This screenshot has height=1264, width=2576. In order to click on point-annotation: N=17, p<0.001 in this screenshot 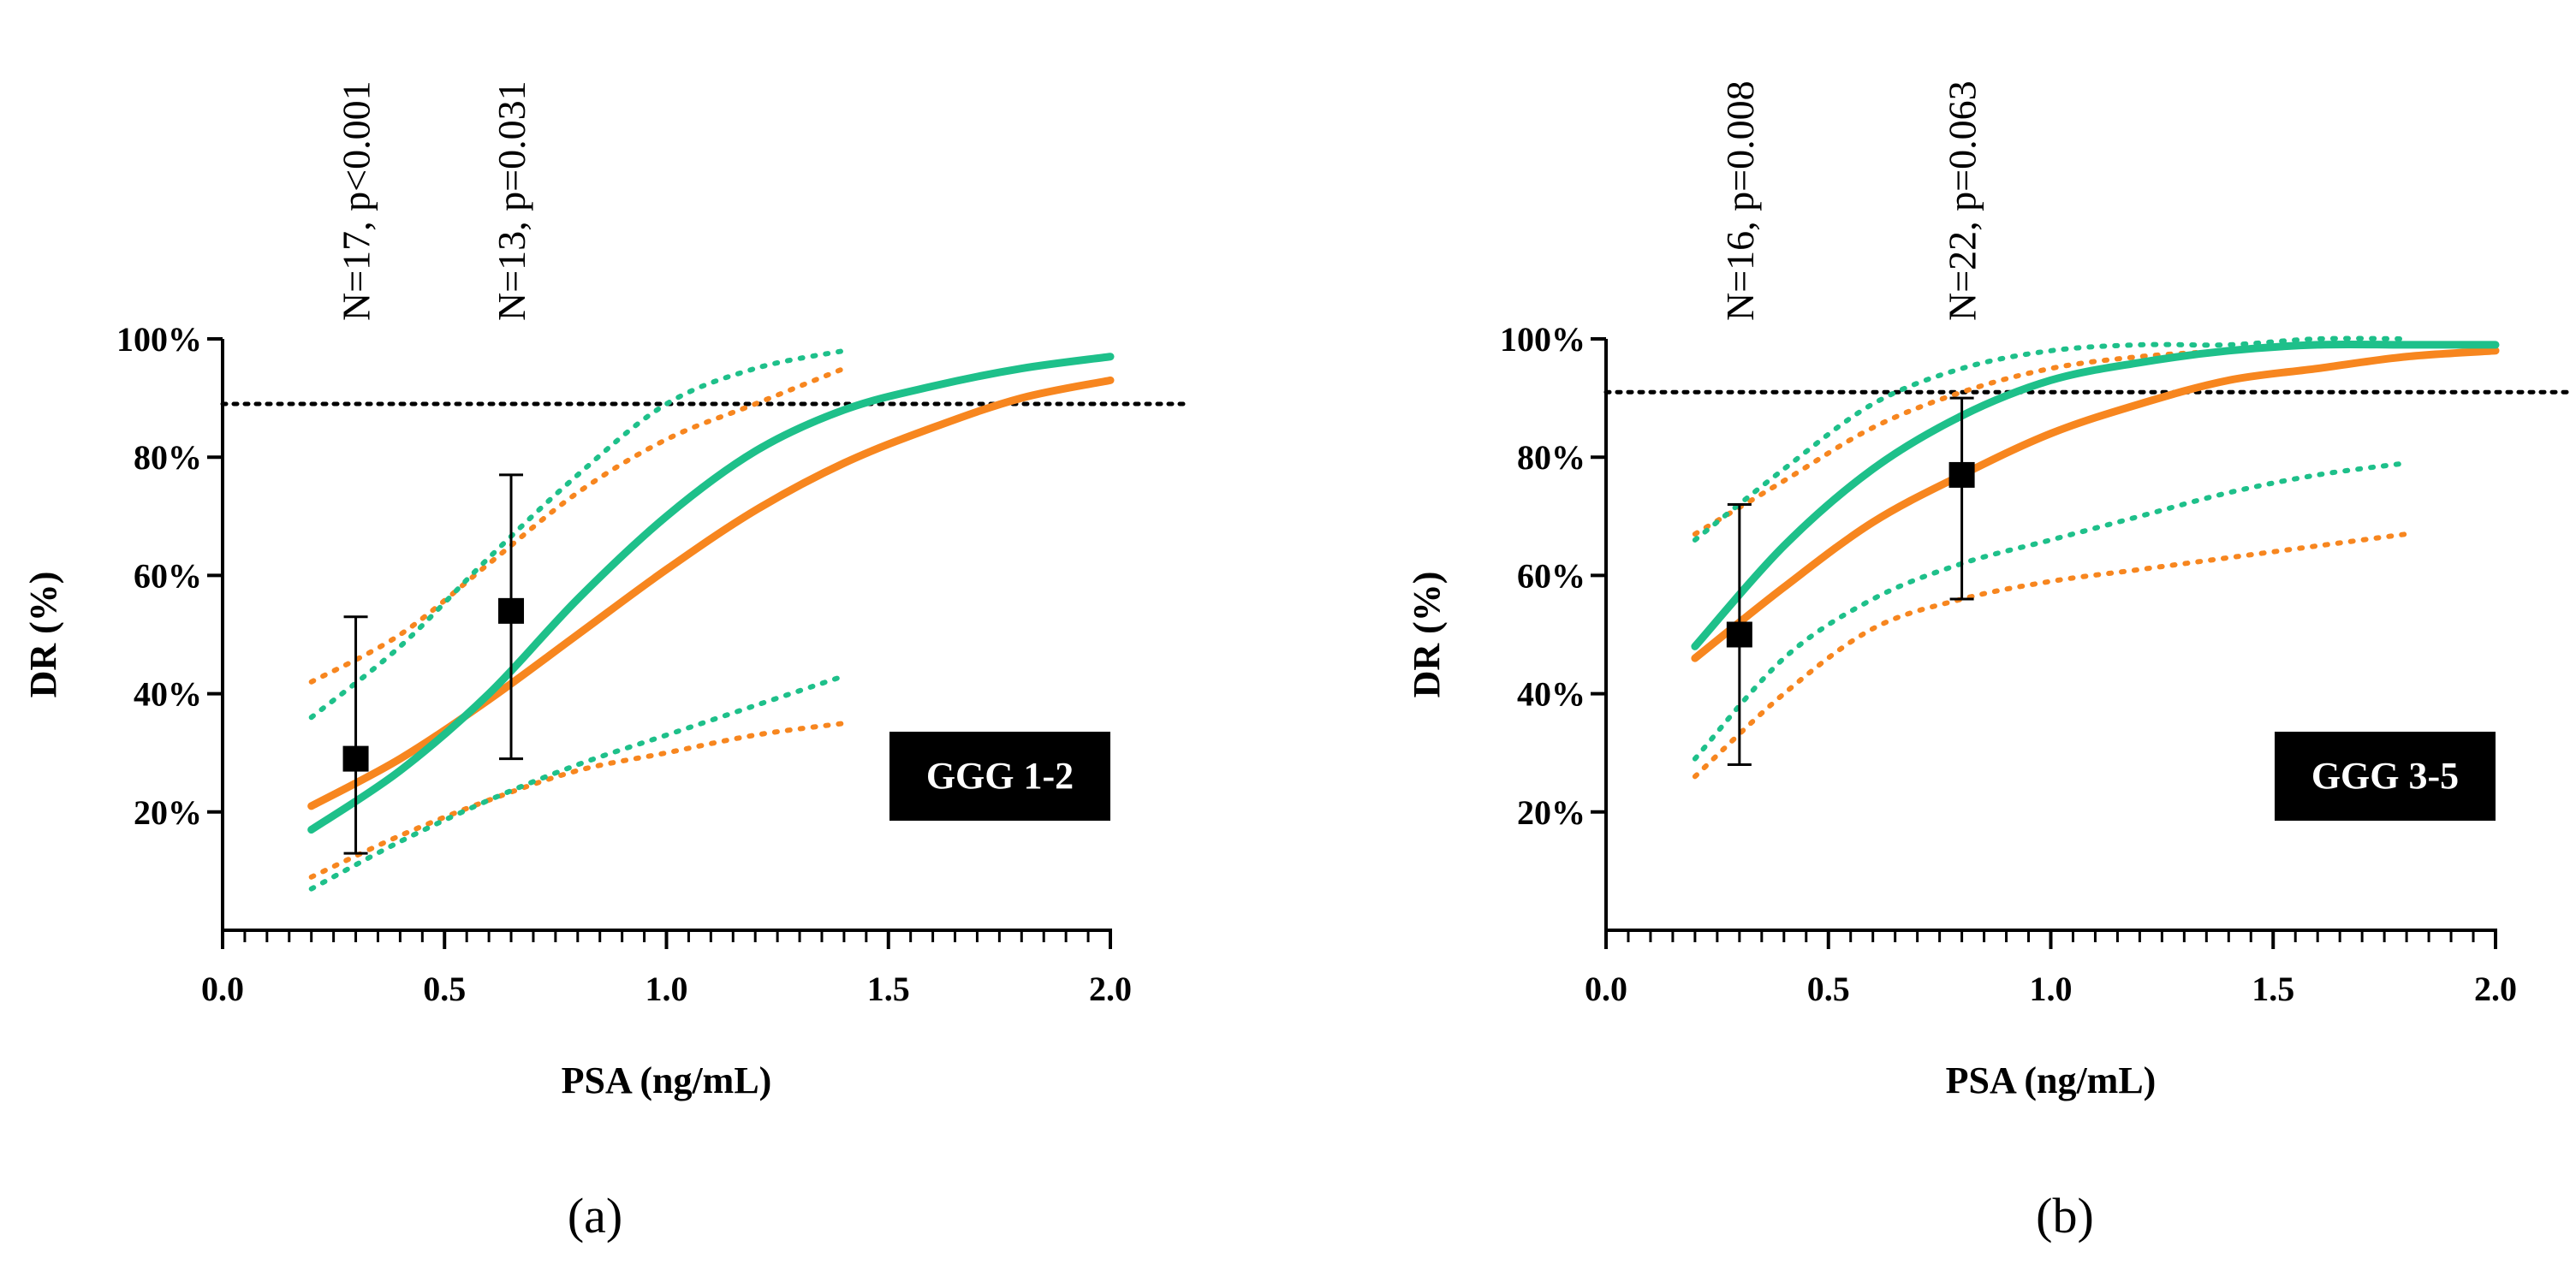, I will do `click(356, 200)`.